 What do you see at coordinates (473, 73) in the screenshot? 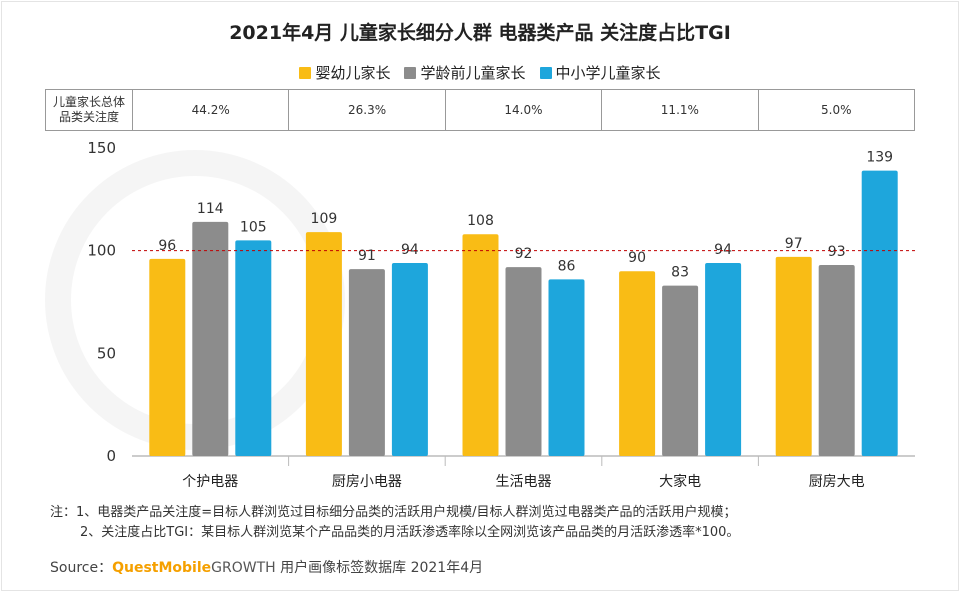
I see `legend-label-preschool: 学龄前儿童家长` at bounding box center [473, 73].